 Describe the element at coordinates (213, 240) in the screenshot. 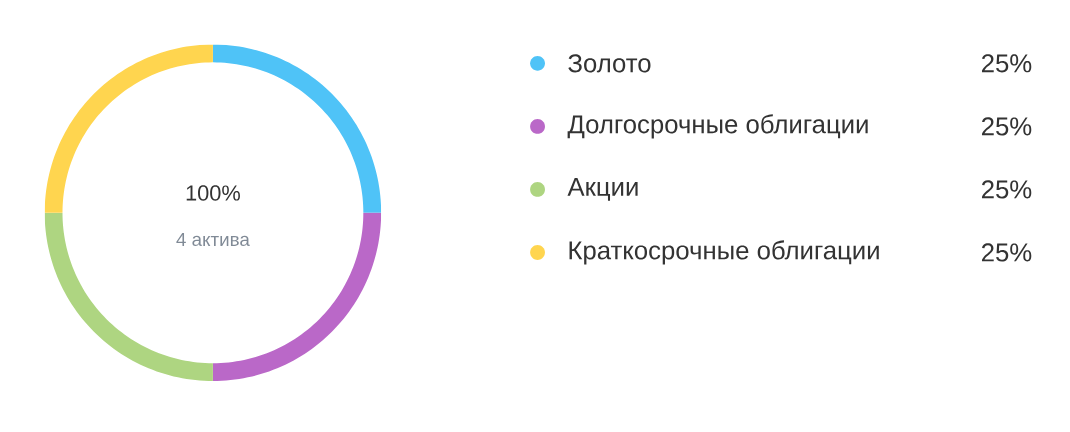

I see `text: 4 актива` at that location.